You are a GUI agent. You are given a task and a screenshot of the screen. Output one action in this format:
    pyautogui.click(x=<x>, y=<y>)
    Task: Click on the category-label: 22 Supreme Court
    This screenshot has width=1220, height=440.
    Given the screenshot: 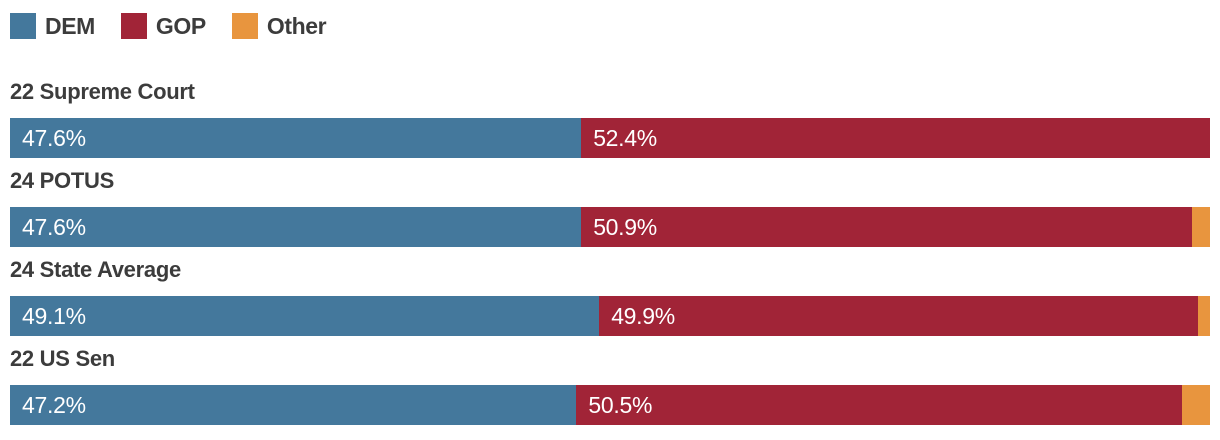 What is the action you would take?
    pyautogui.click(x=102, y=91)
    